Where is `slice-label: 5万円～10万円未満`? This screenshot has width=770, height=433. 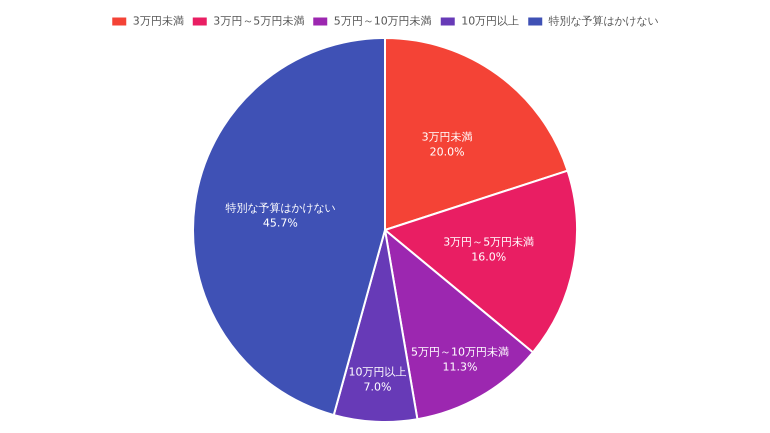
slice-label: 5万円～10万円未満 is located at coordinates (460, 351).